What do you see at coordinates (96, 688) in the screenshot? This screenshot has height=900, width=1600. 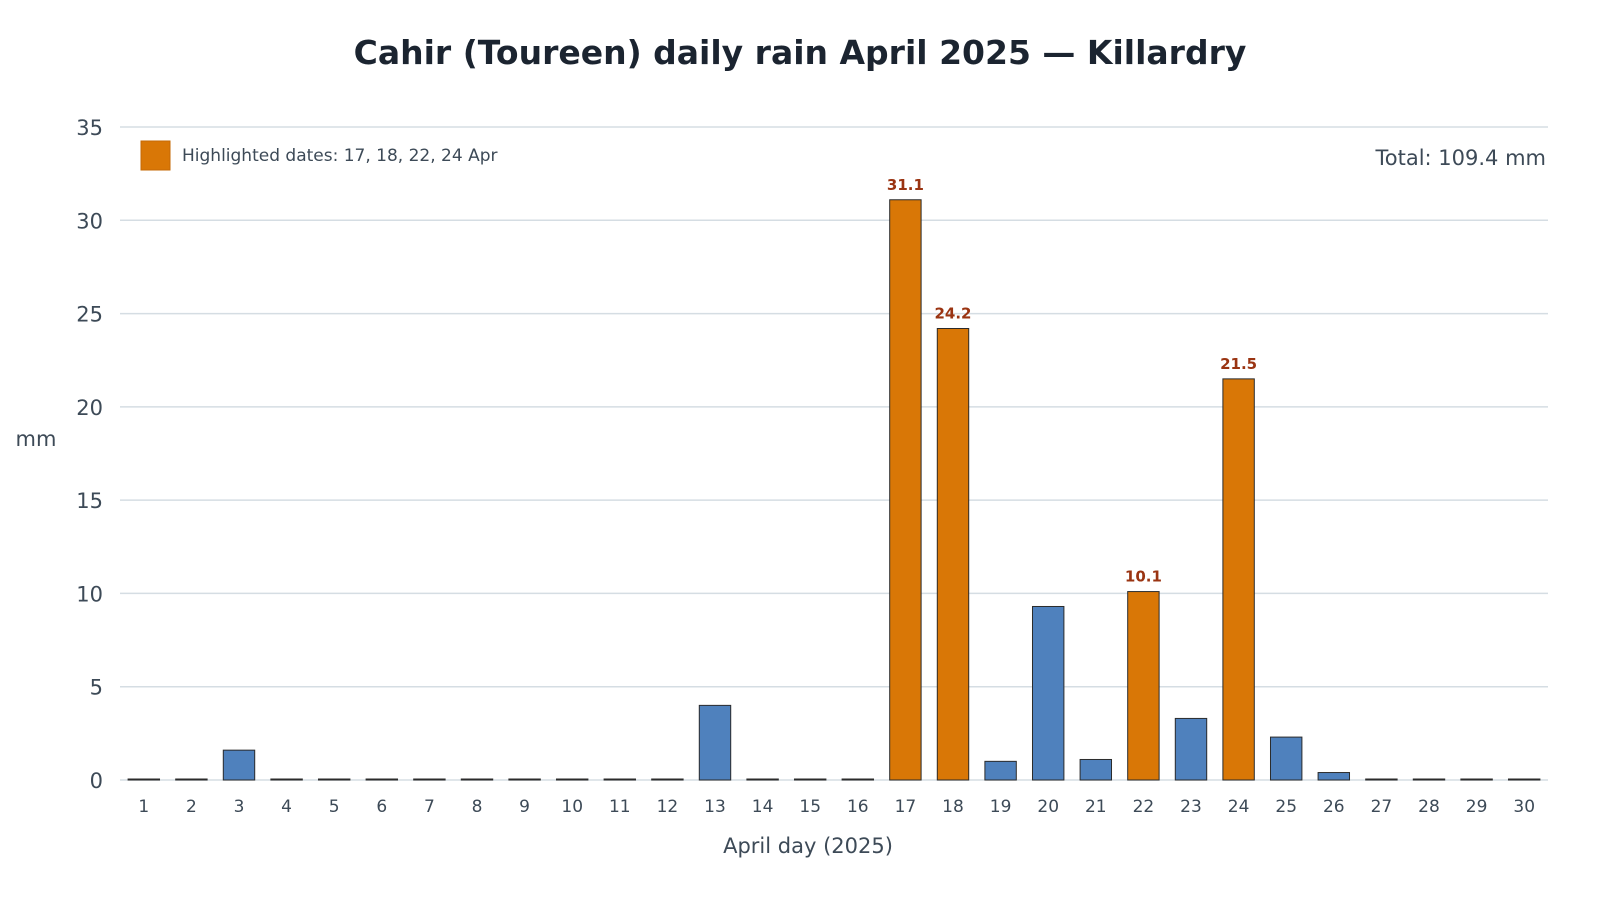 I see `y-tick-label: 5` at bounding box center [96, 688].